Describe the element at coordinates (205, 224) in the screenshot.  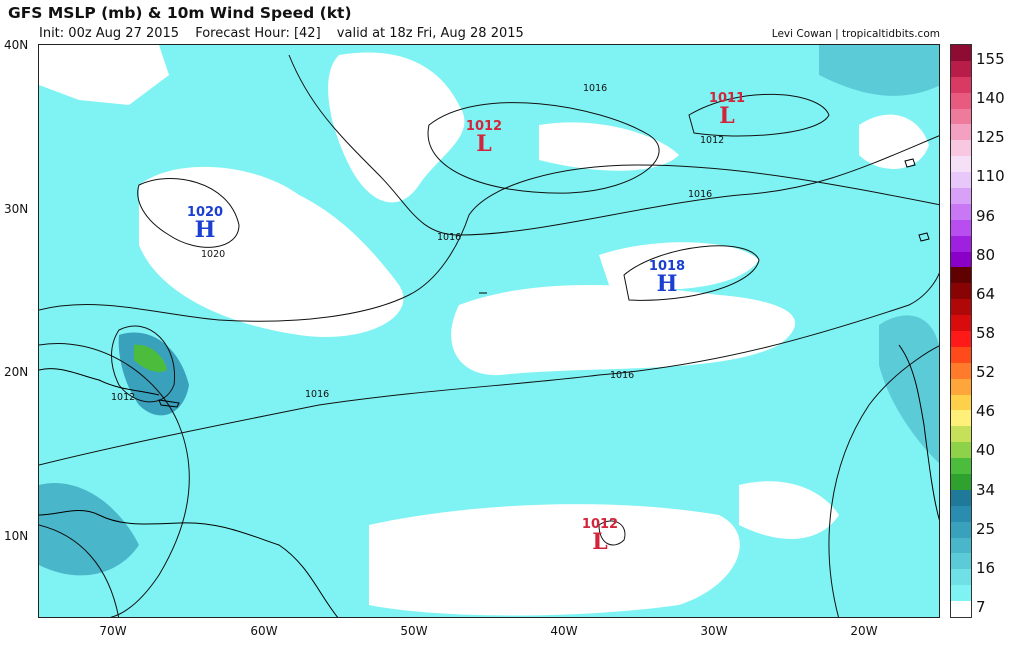
I see `high-pressure-center: 1020 H` at that location.